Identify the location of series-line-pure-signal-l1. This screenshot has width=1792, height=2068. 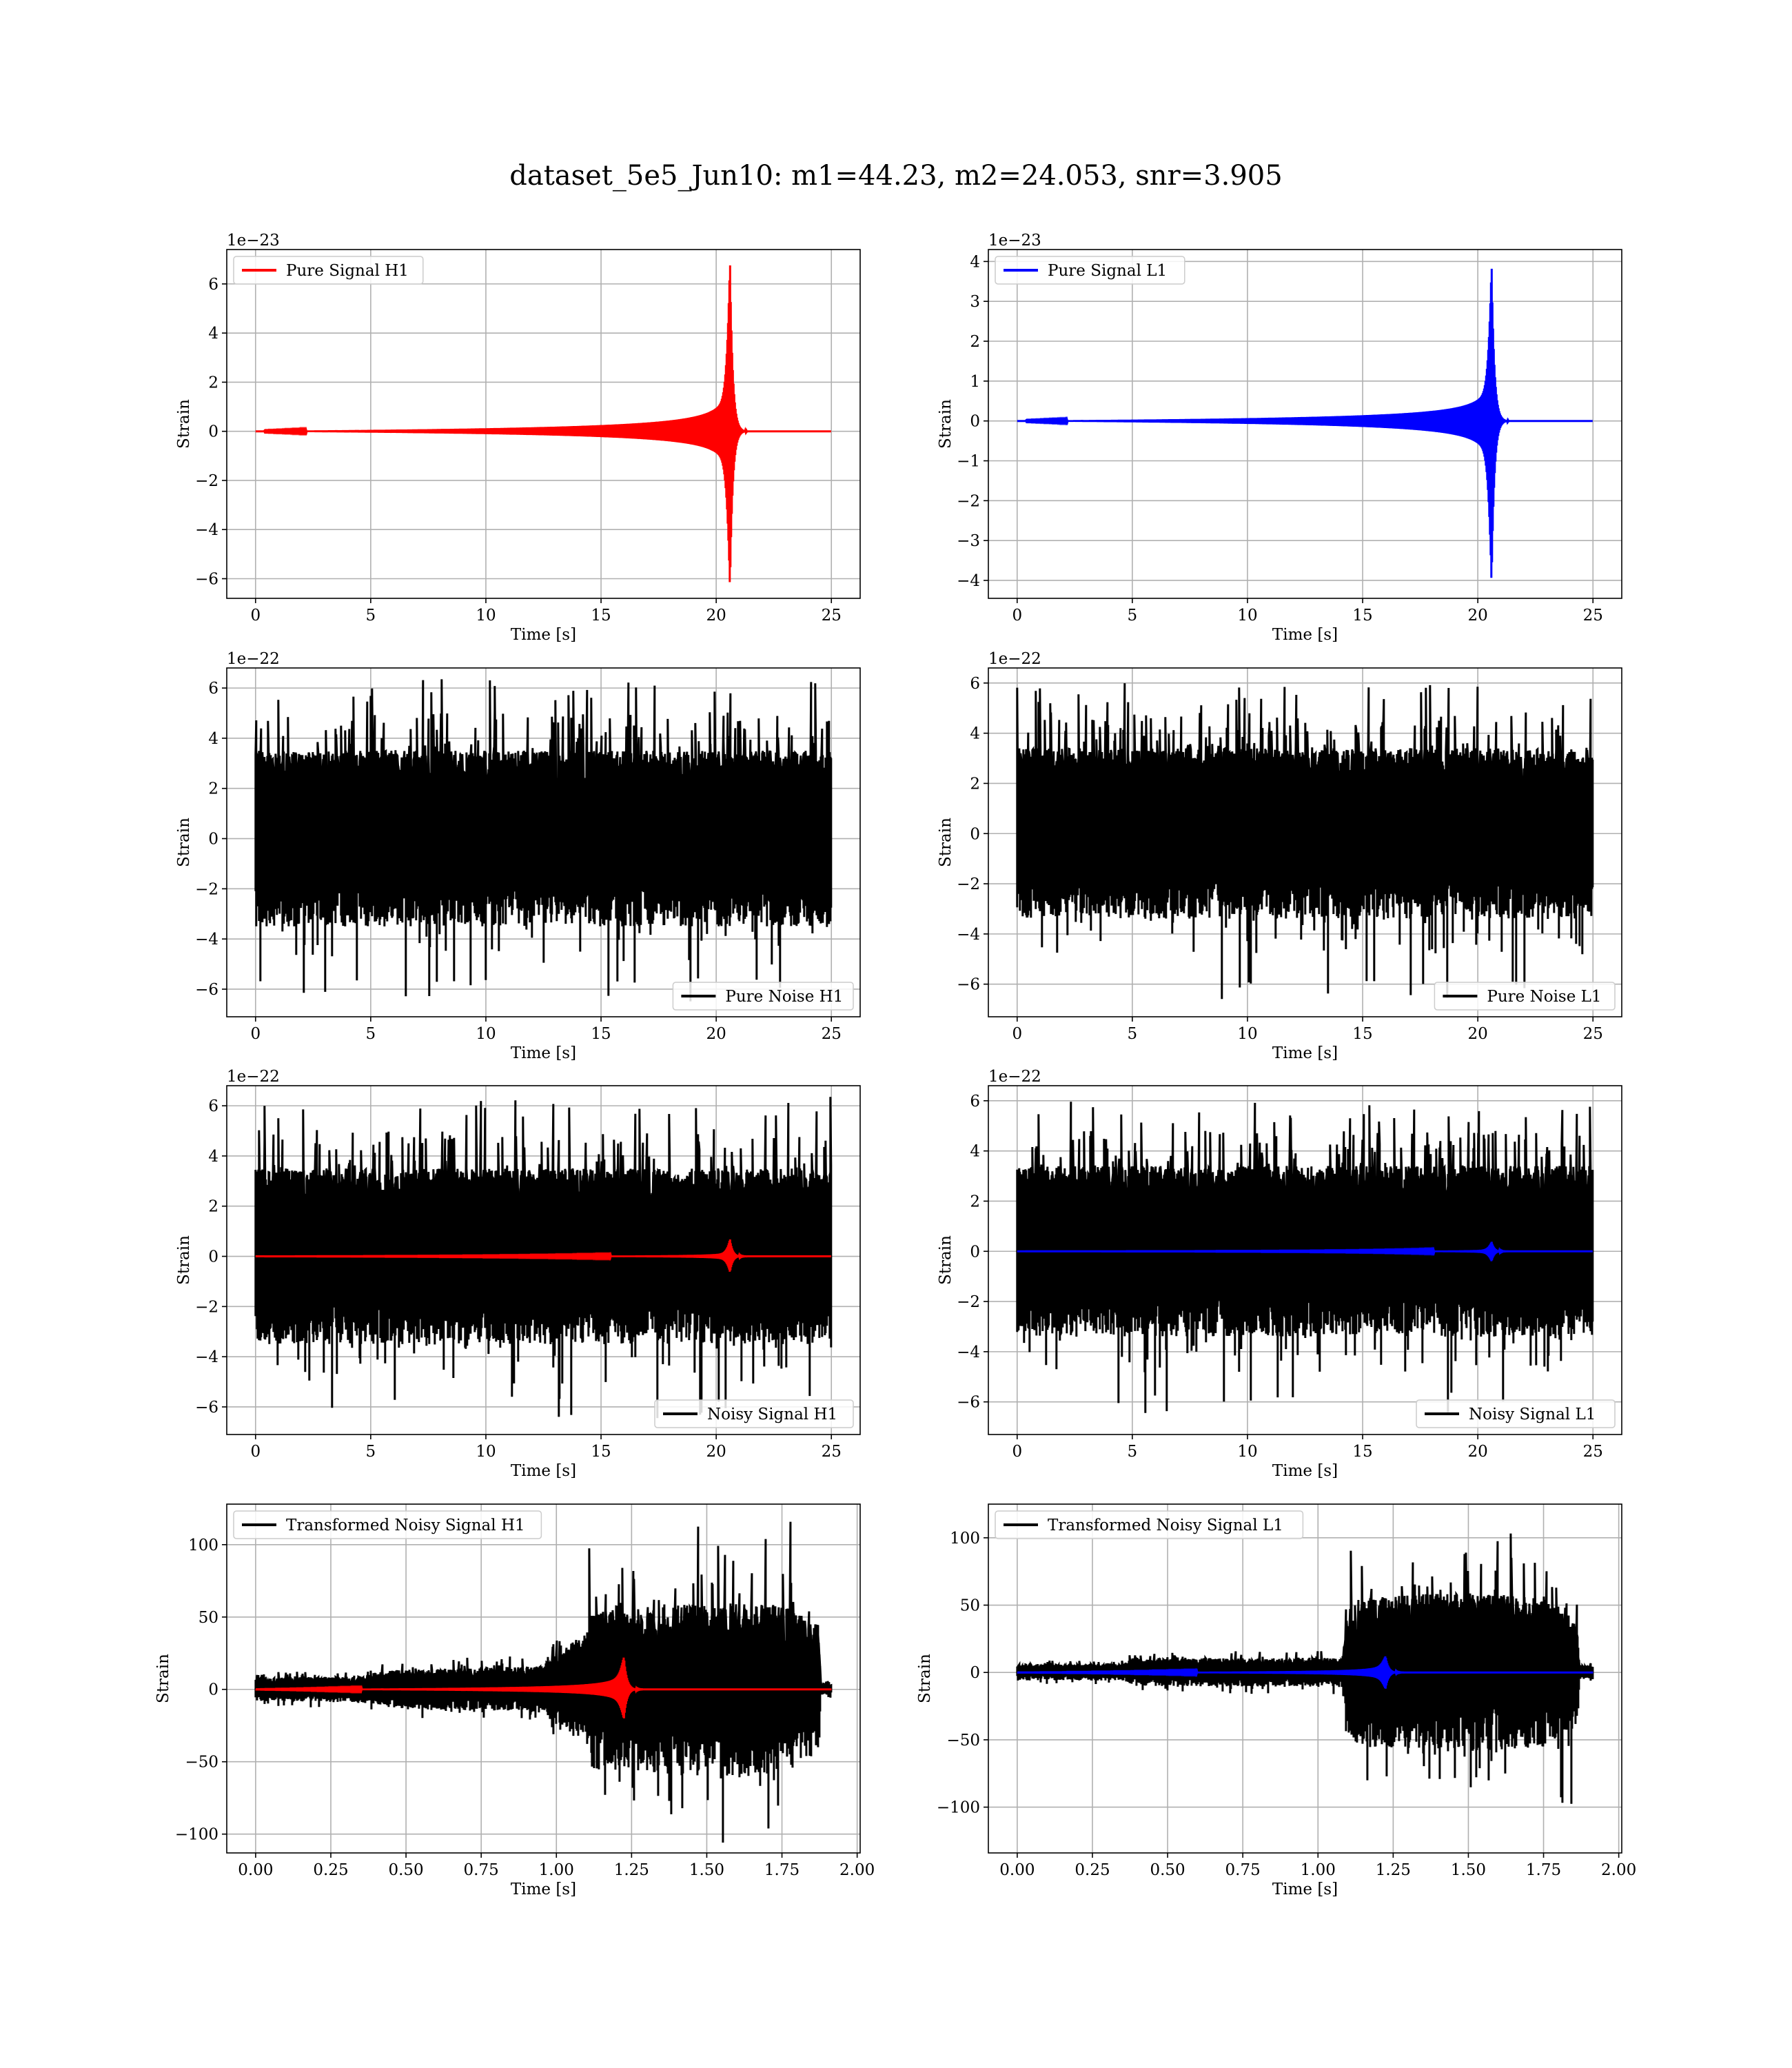
(1305, 423).